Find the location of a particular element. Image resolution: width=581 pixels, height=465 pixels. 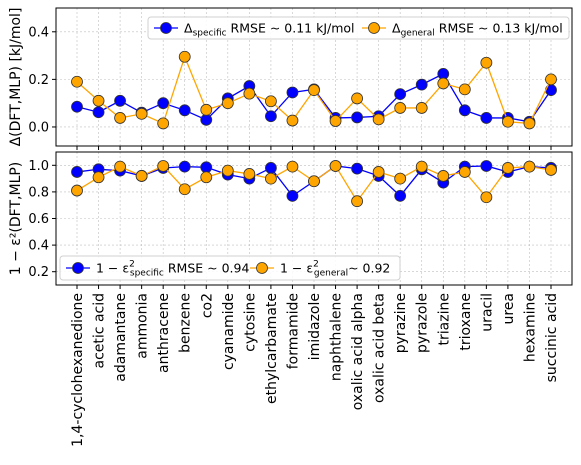

x-category-label: naphthalene is located at coordinates (337, 337).